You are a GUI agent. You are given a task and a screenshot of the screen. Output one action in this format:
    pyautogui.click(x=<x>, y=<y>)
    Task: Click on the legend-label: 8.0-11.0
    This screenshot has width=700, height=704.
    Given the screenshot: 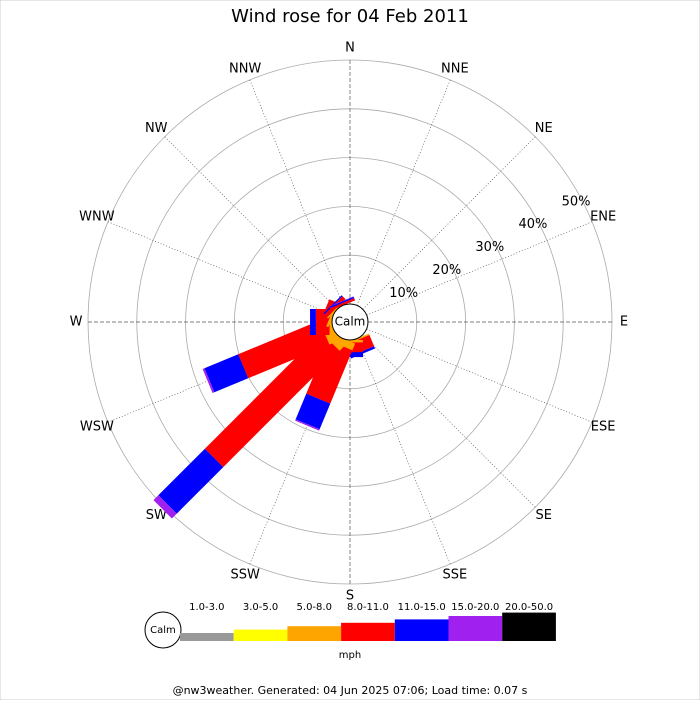 What is the action you would take?
    pyautogui.click(x=368, y=607)
    